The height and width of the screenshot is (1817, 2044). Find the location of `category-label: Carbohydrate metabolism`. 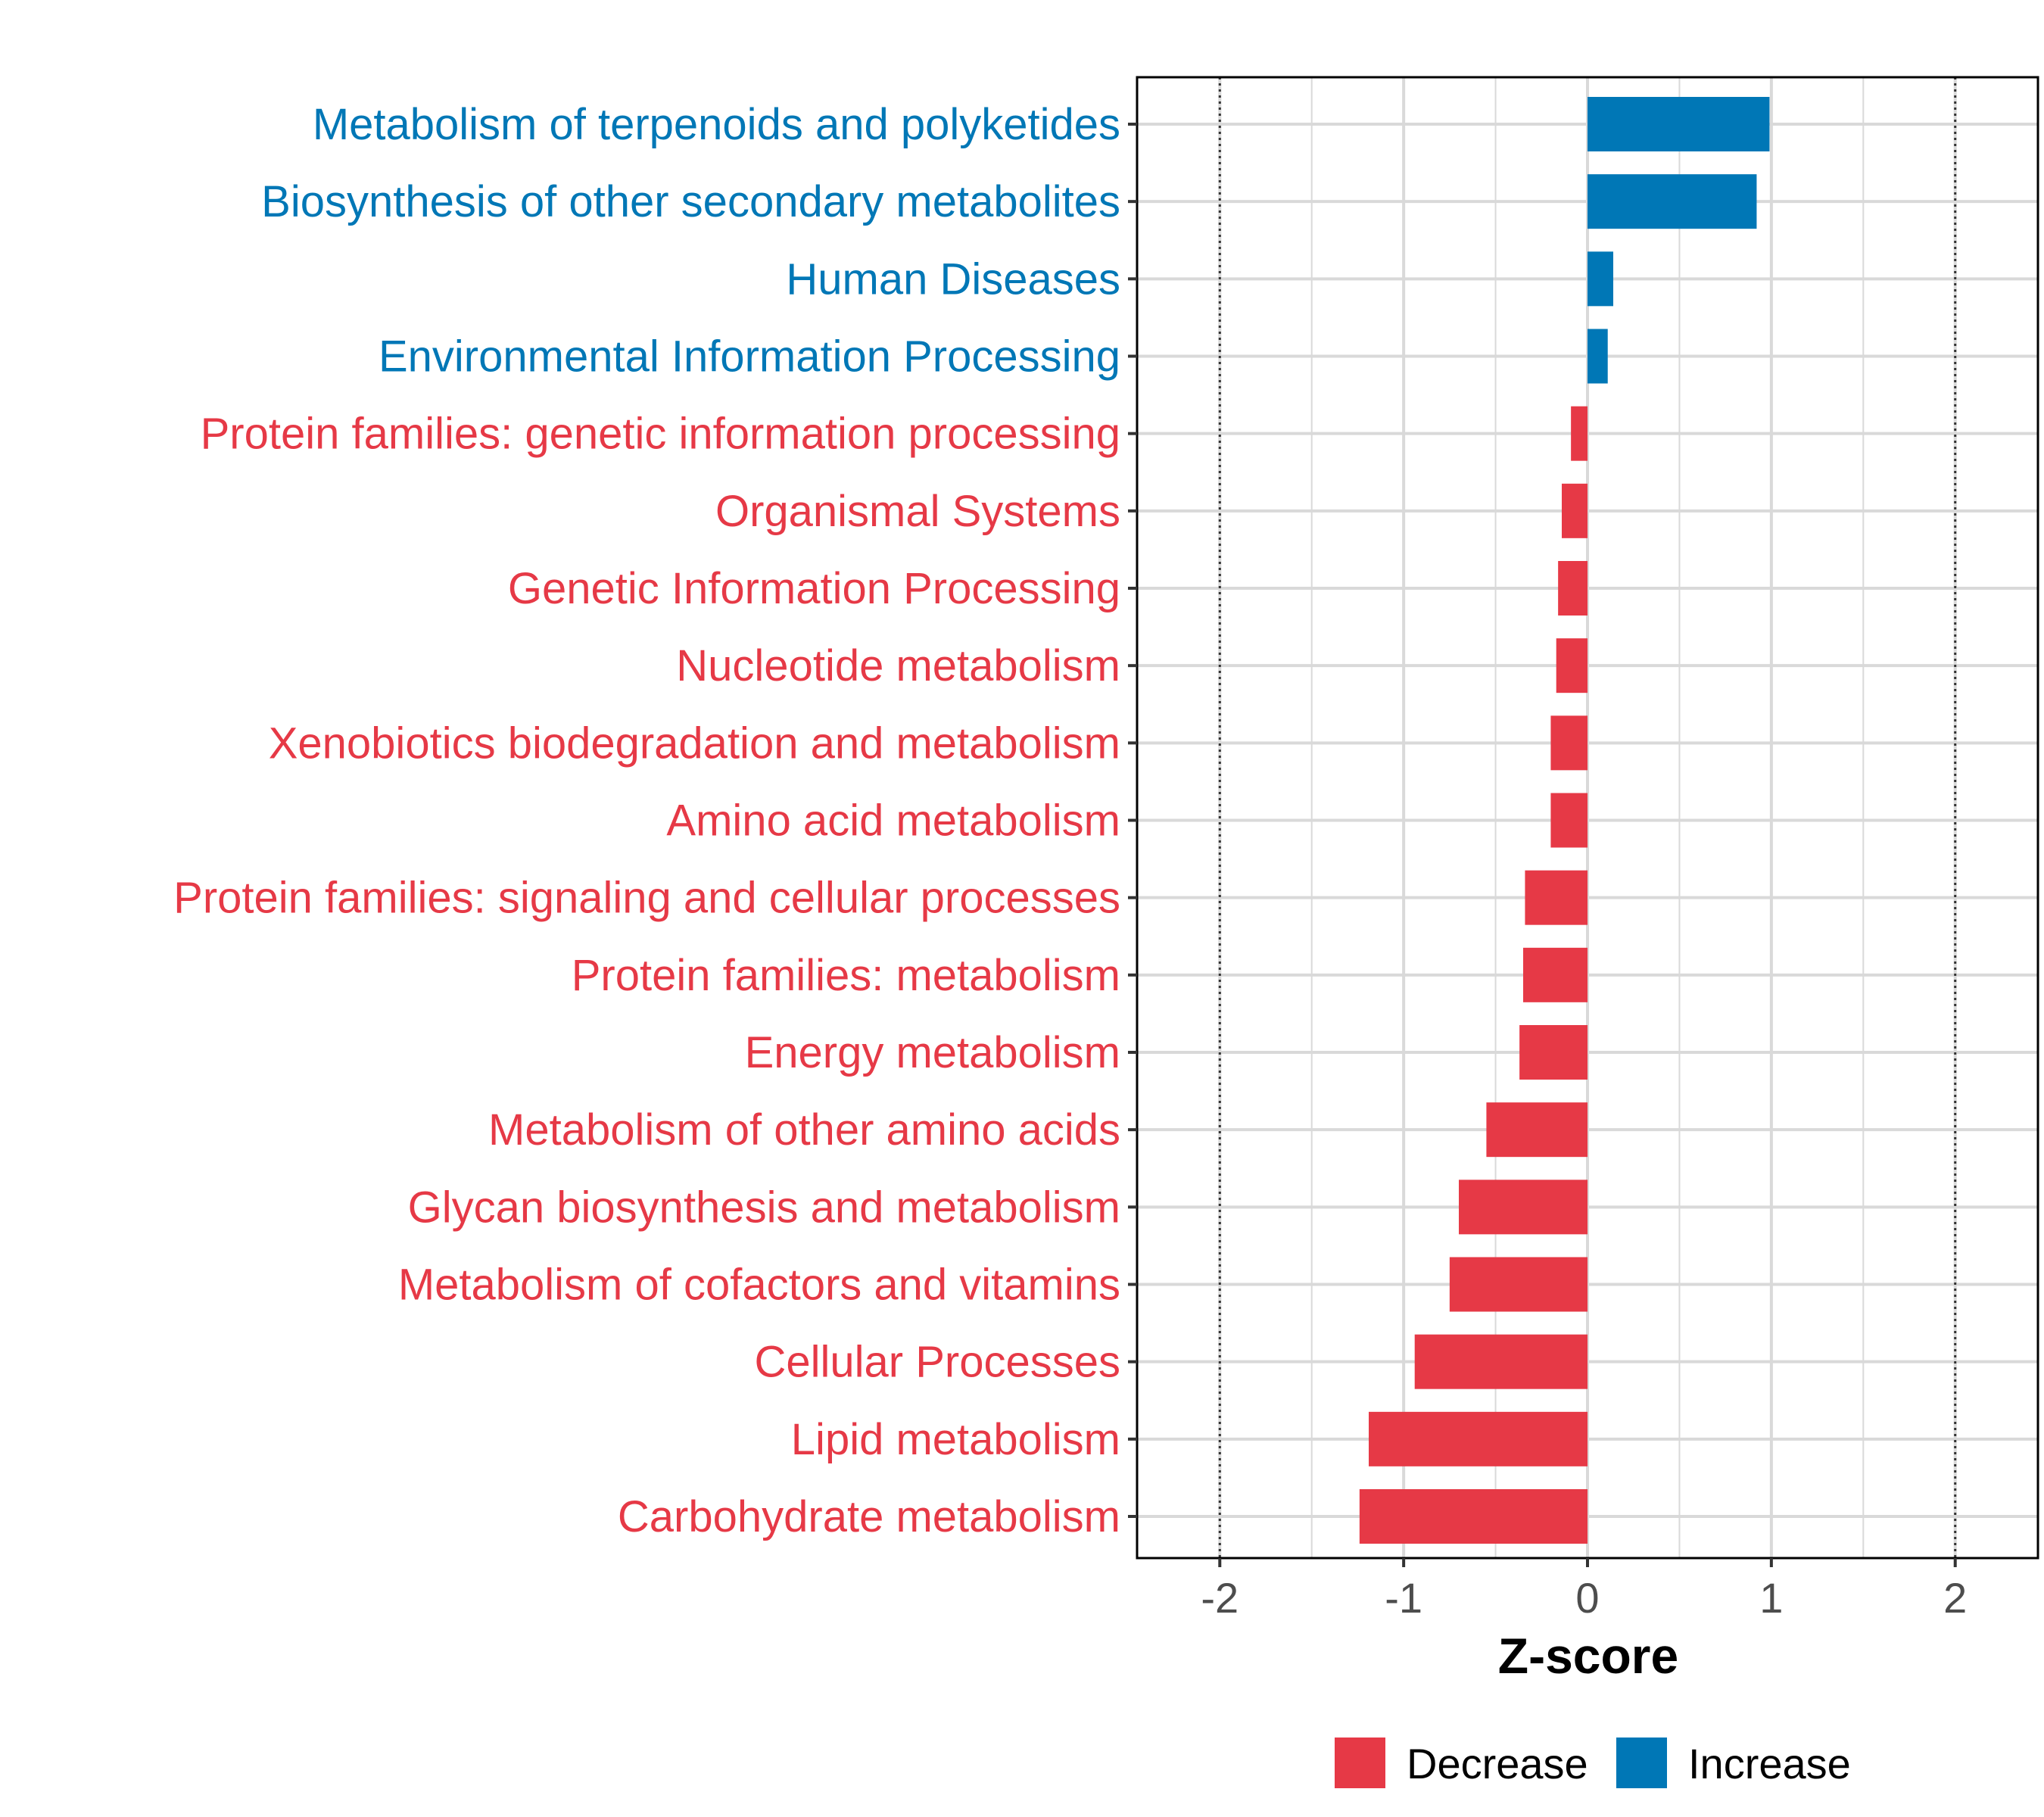

category-label: Carbohydrate metabolism is located at coordinates (869, 1516).